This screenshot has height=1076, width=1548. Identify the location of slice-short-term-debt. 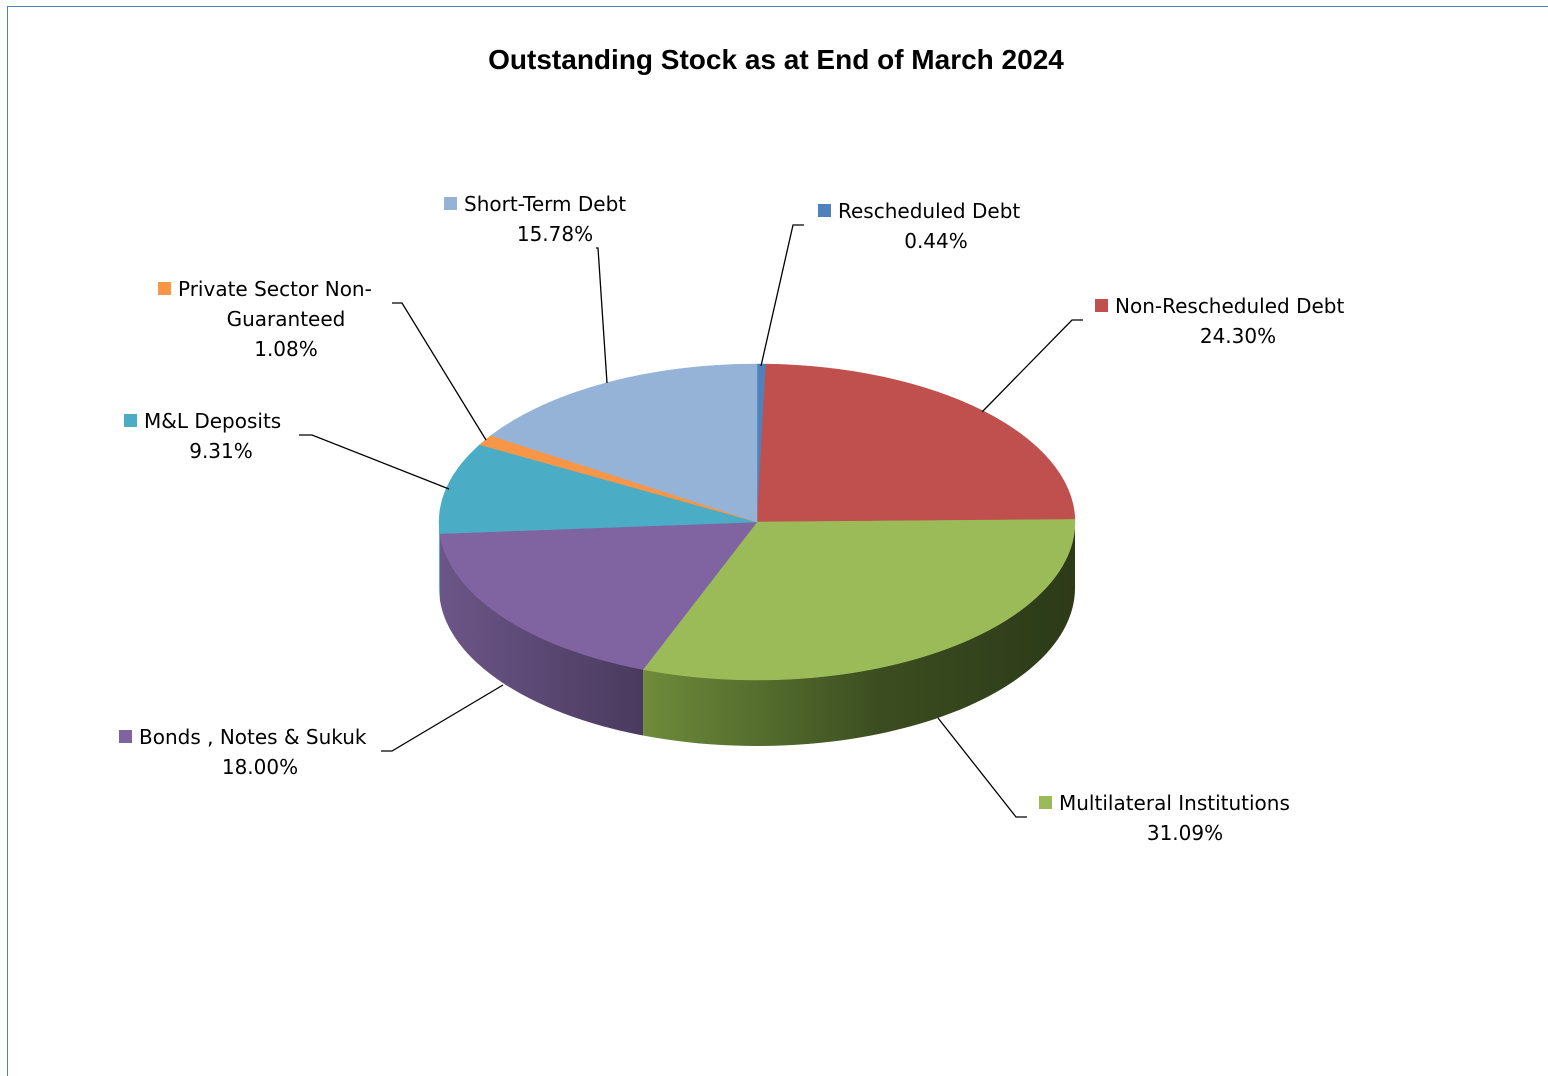
(624, 443).